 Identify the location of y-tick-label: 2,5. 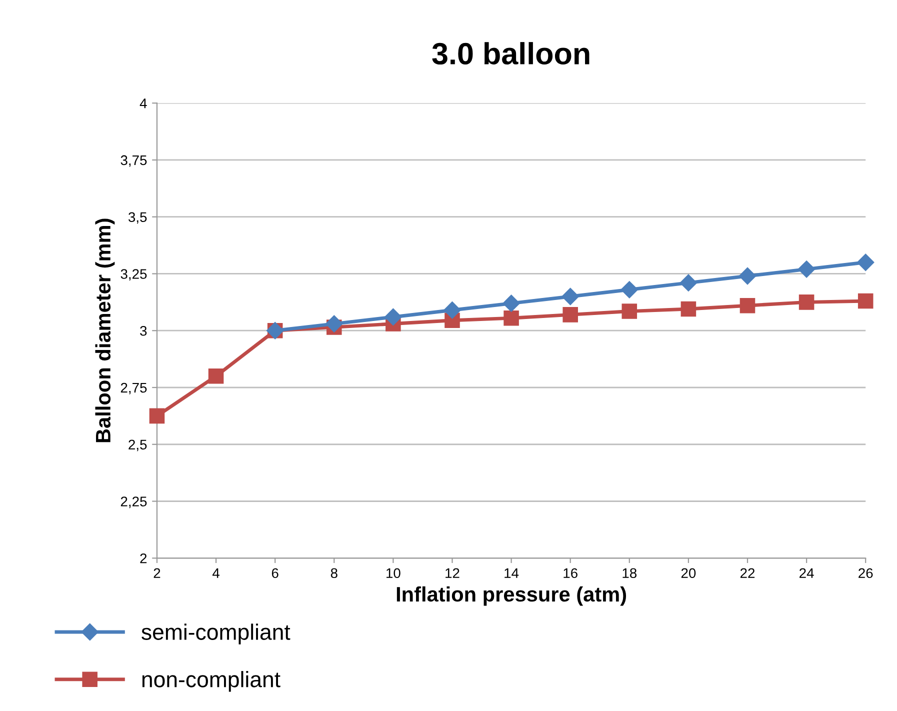
(137, 446).